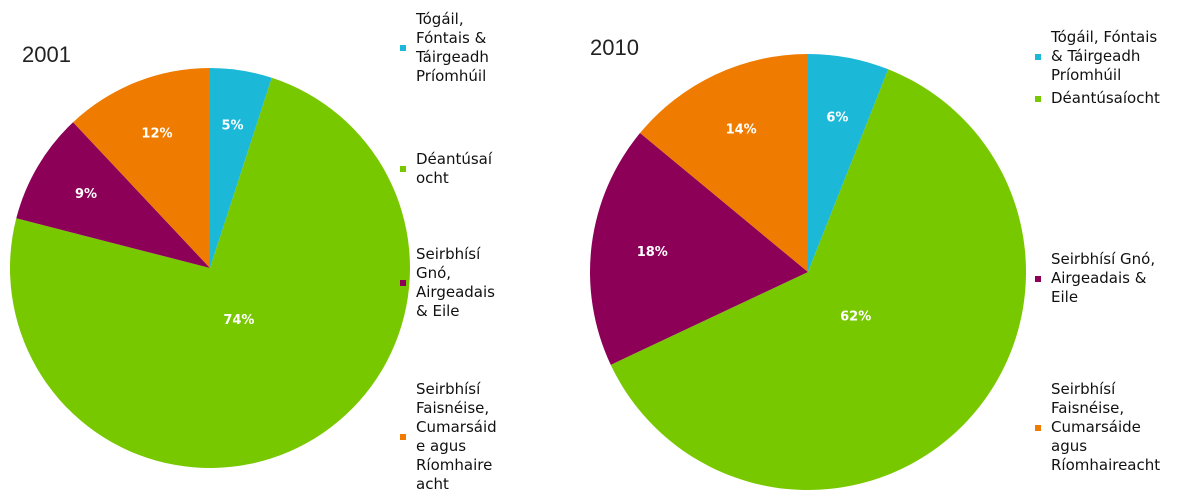 This screenshot has height=499, width=1200. I want to click on slice-label: 74%, so click(238, 320).